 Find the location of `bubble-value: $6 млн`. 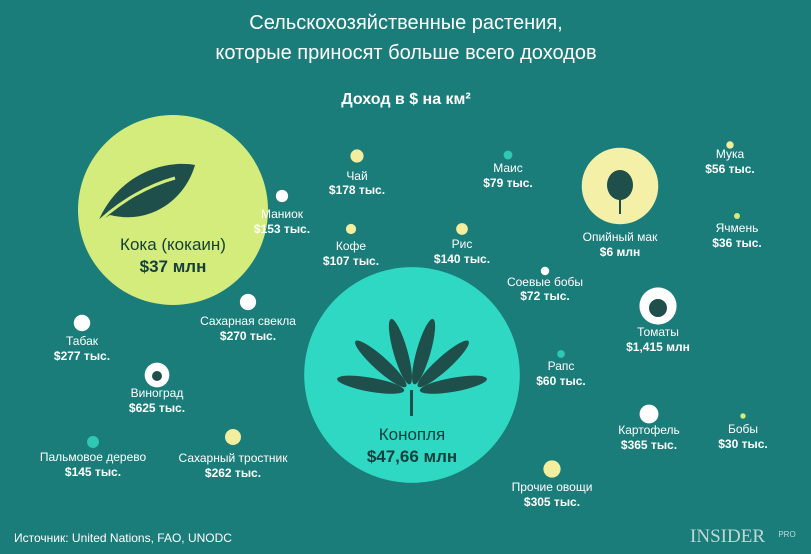

bubble-value: $6 млн is located at coordinates (620, 252).